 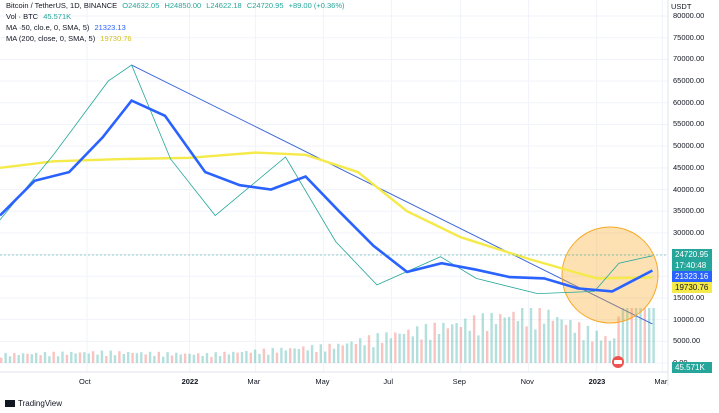 I want to click on price-tick-label: 5000.00, so click(x=687, y=341).